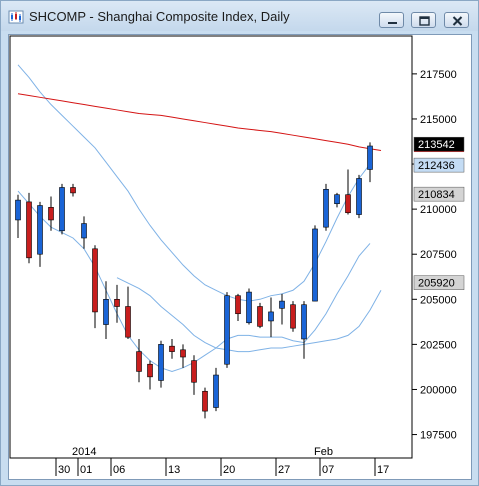  Describe the element at coordinates (438, 345) in the screenshot. I see `y-axis-tick-label: 202500` at that location.